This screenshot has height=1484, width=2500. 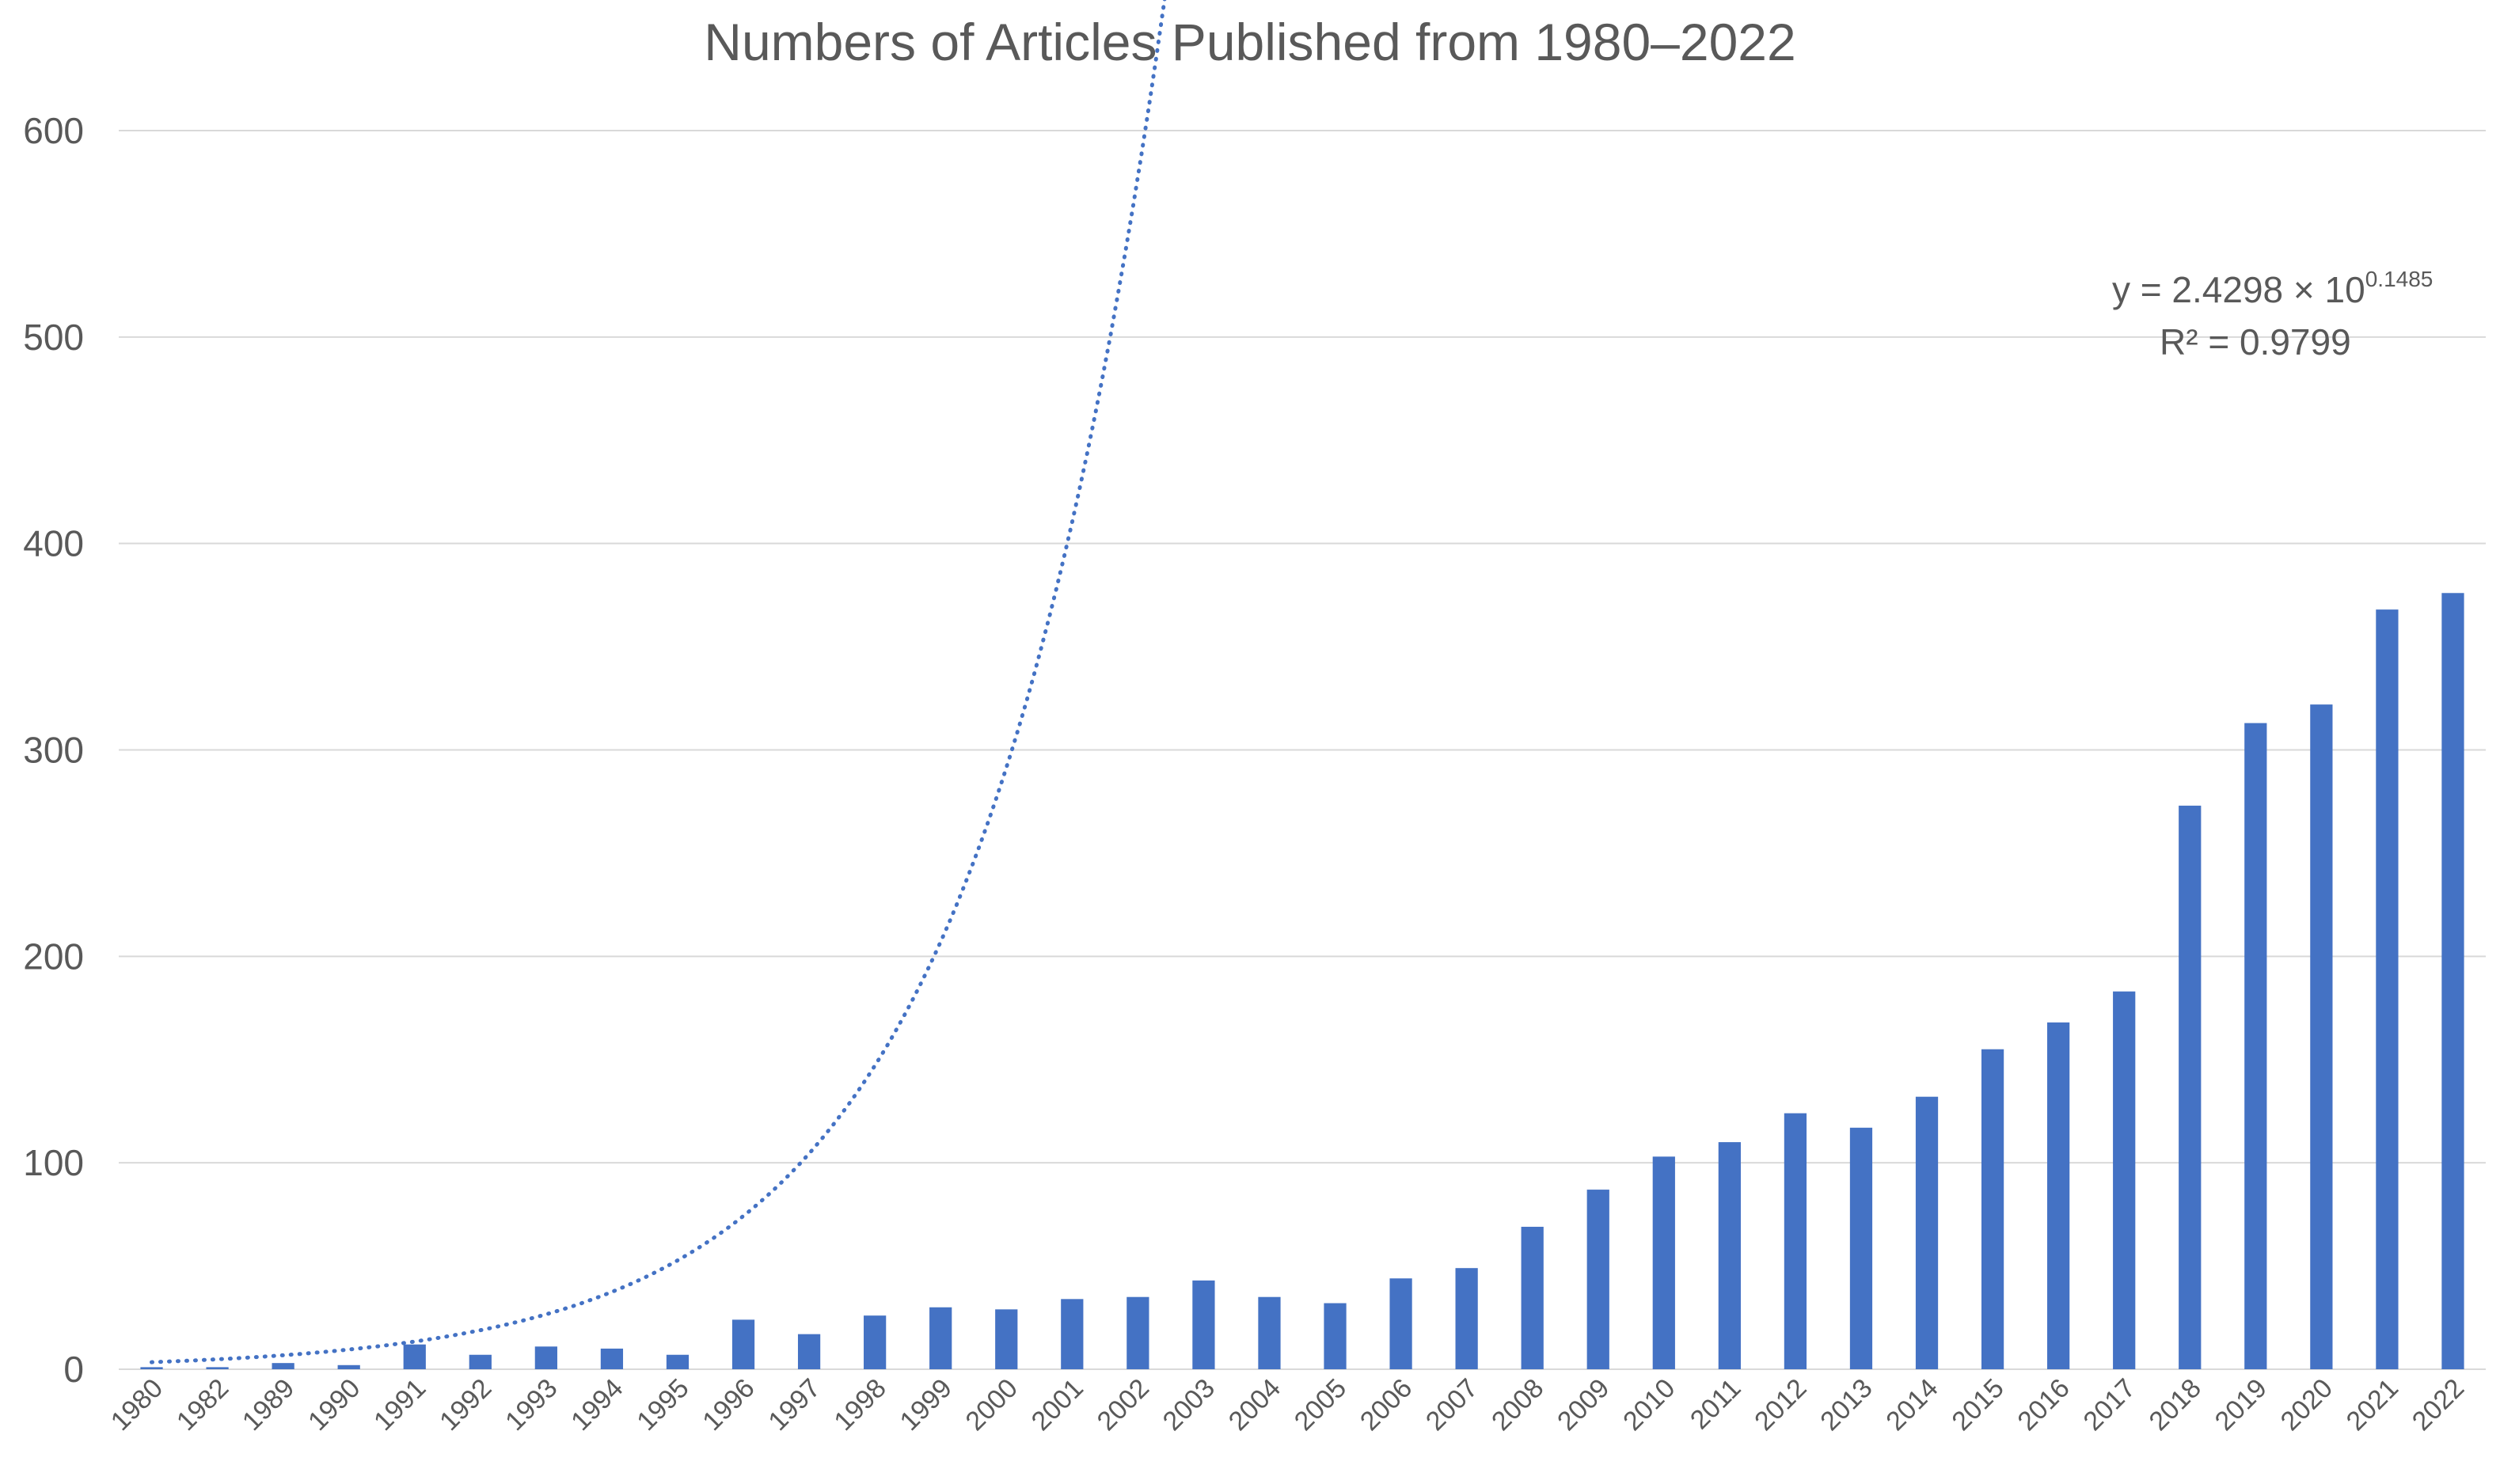 I want to click on x-tick-label: 2019, so click(x=2241, y=1405).